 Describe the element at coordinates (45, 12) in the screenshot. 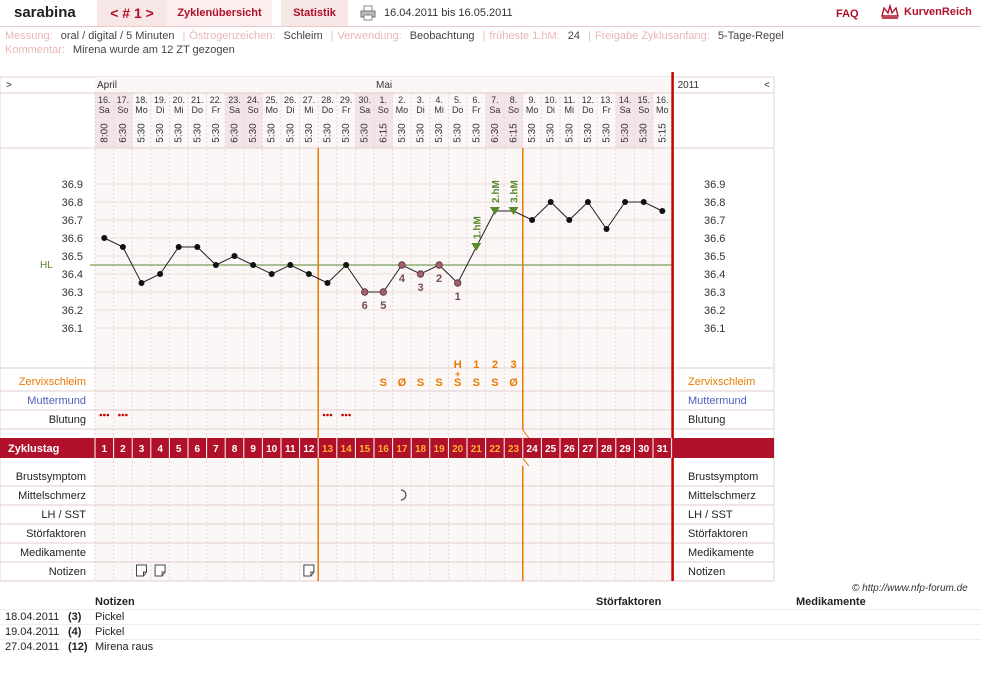

I see `username: sarabina` at that location.